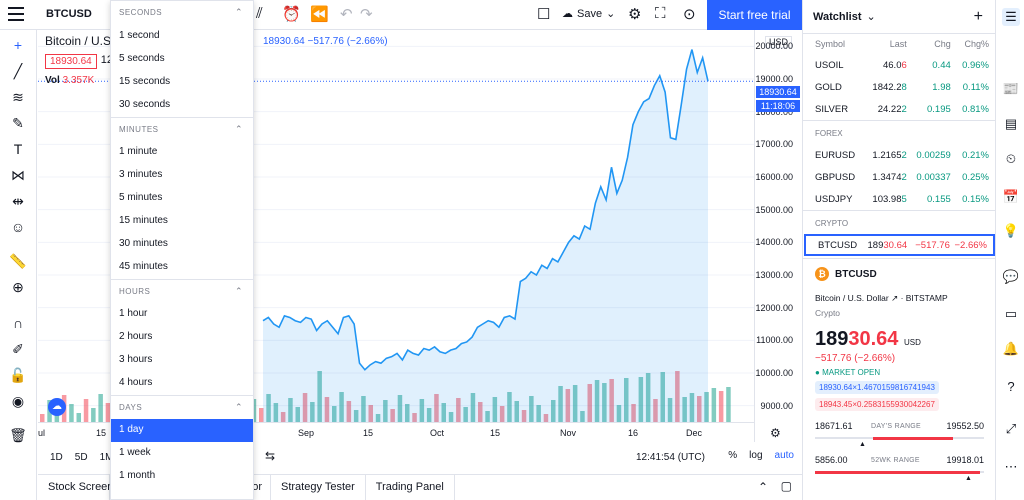  What do you see at coordinates (143, 220) in the screenshot?
I see `interval-option: 15 minutes` at bounding box center [143, 220].